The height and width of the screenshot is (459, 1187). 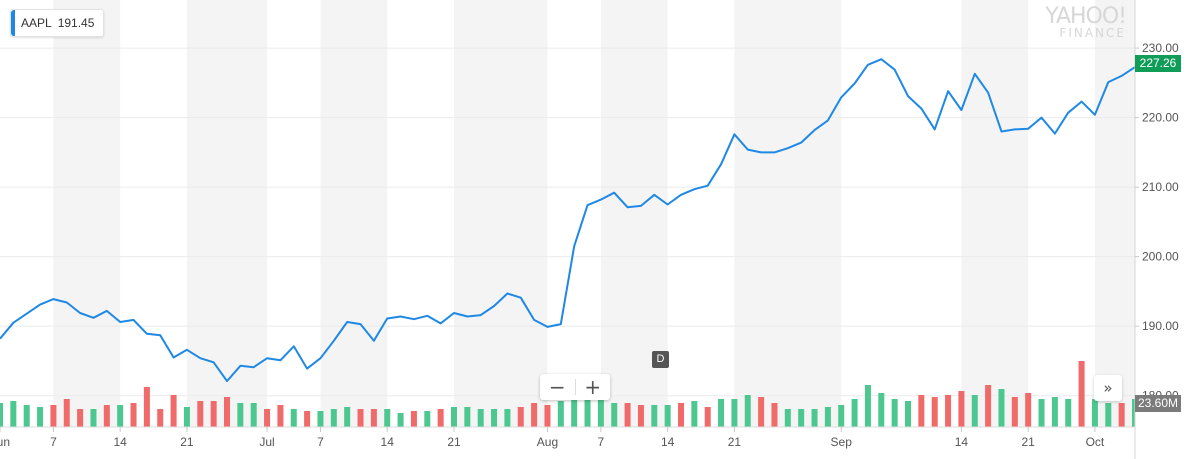 What do you see at coordinates (1095, 442) in the screenshot?
I see `x-tick-label: Oct` at bounding box center [1095, 442].